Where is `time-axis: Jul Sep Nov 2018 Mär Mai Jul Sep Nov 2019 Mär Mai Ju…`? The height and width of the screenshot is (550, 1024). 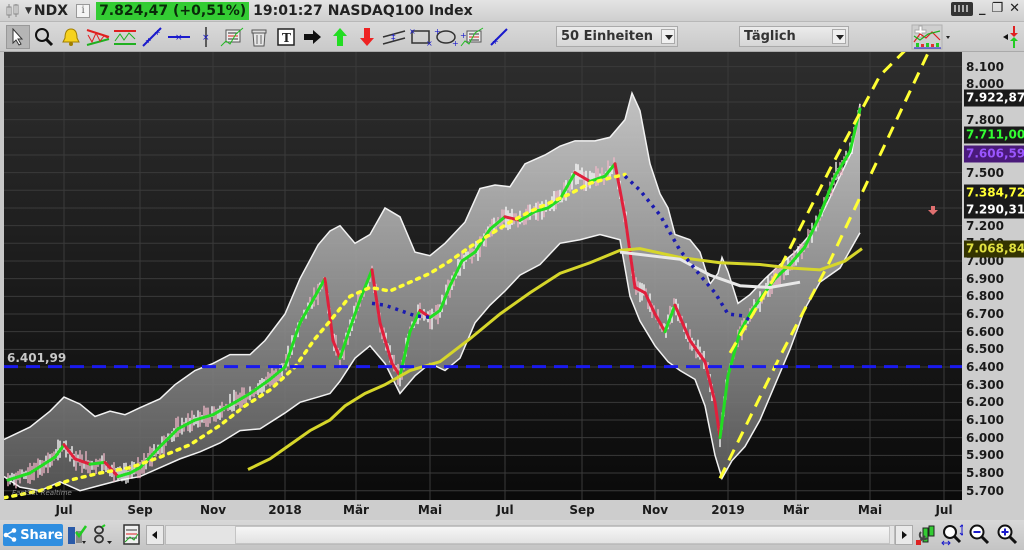 time-axis: Jul Sep Nov 2018 Mär Mai Jul Sep Nov 2019 Mär Mai Ju… is located at coordinates (512, 510).